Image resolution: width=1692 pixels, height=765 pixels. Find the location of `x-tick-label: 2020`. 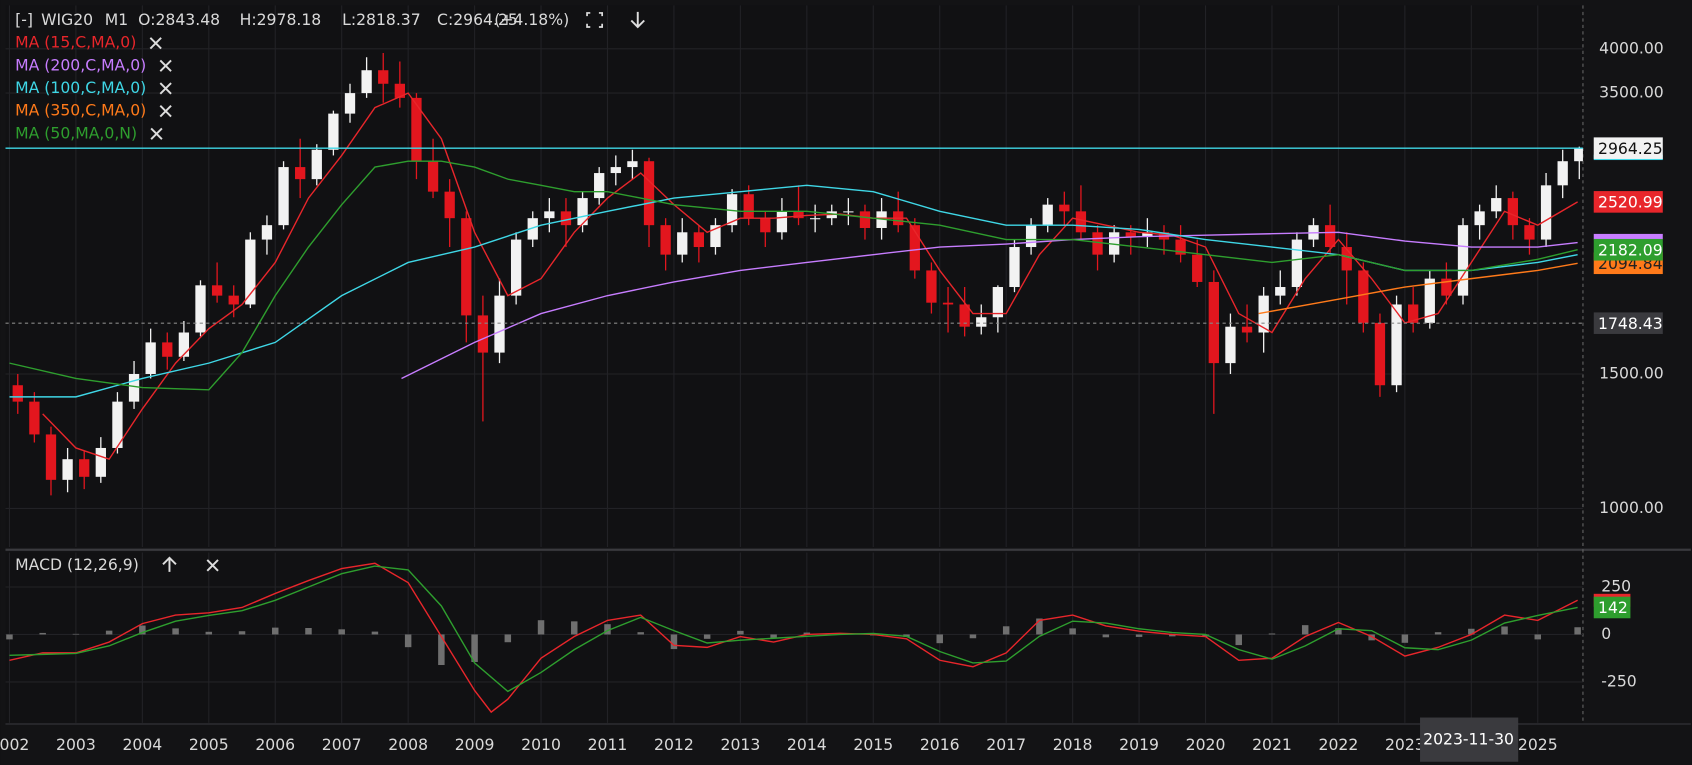

x-tick-label: 2020 is located at coordinates (1206, 744).